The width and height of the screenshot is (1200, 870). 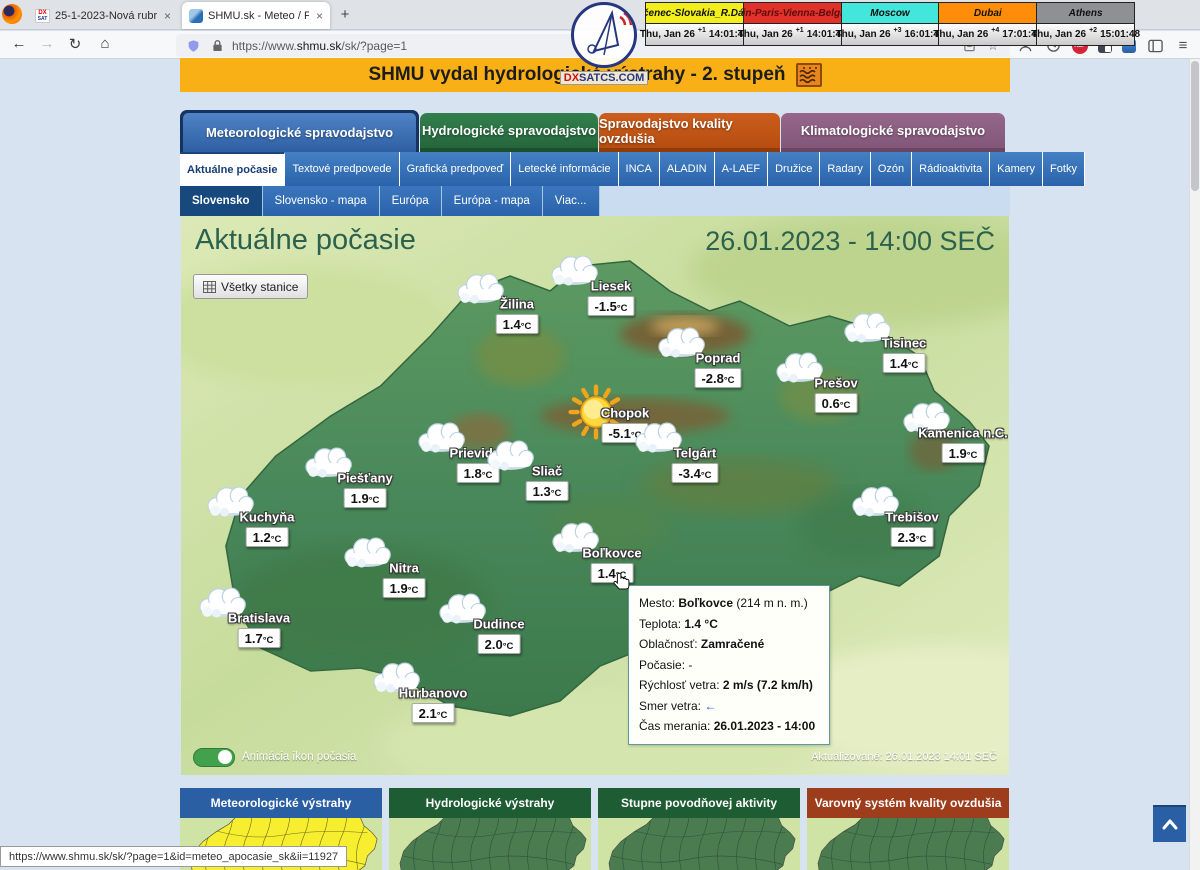 I want to click on region-tab-slovensko: Slovensko, so click(x=221, y=201).